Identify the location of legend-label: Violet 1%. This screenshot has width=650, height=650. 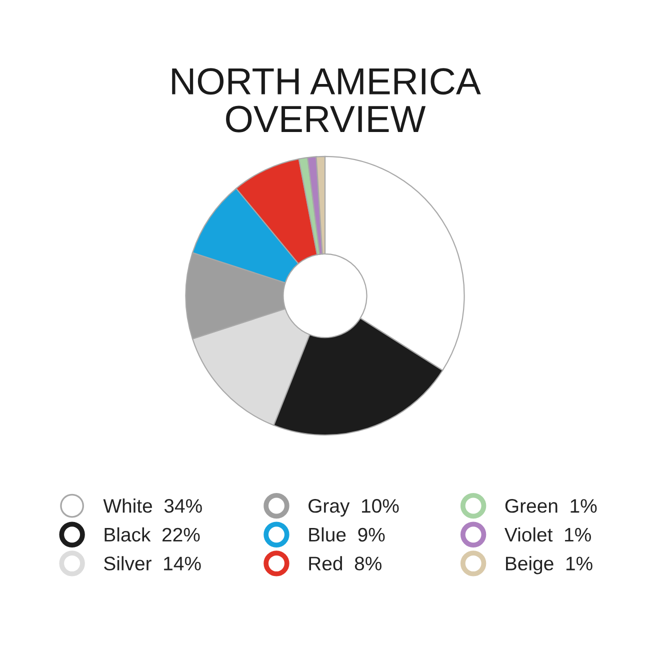
(547, 534).